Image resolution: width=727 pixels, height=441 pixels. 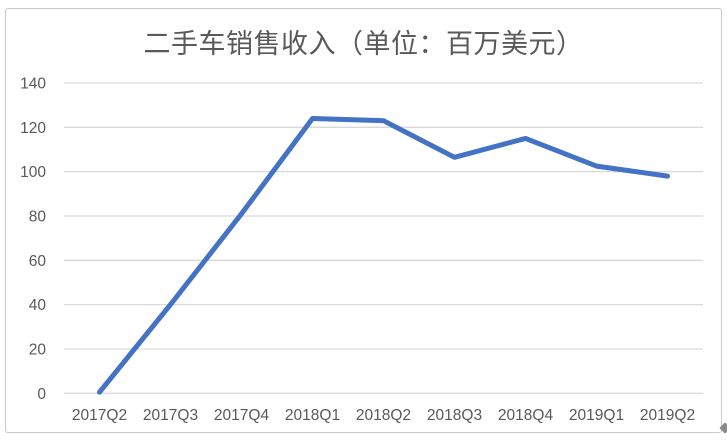 I want to click on y-tick-label: 40, so click(x=38, y=305).